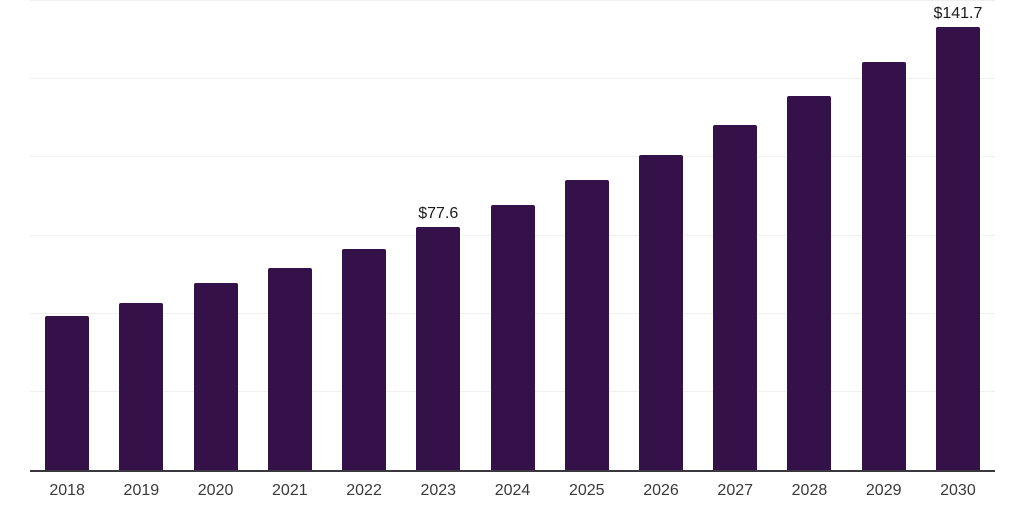 This screenshot has width=1024, height=512. Describe the element at coordinates (438, 337) in the screenshot. I see `bar-2023: $77.6` at that location.